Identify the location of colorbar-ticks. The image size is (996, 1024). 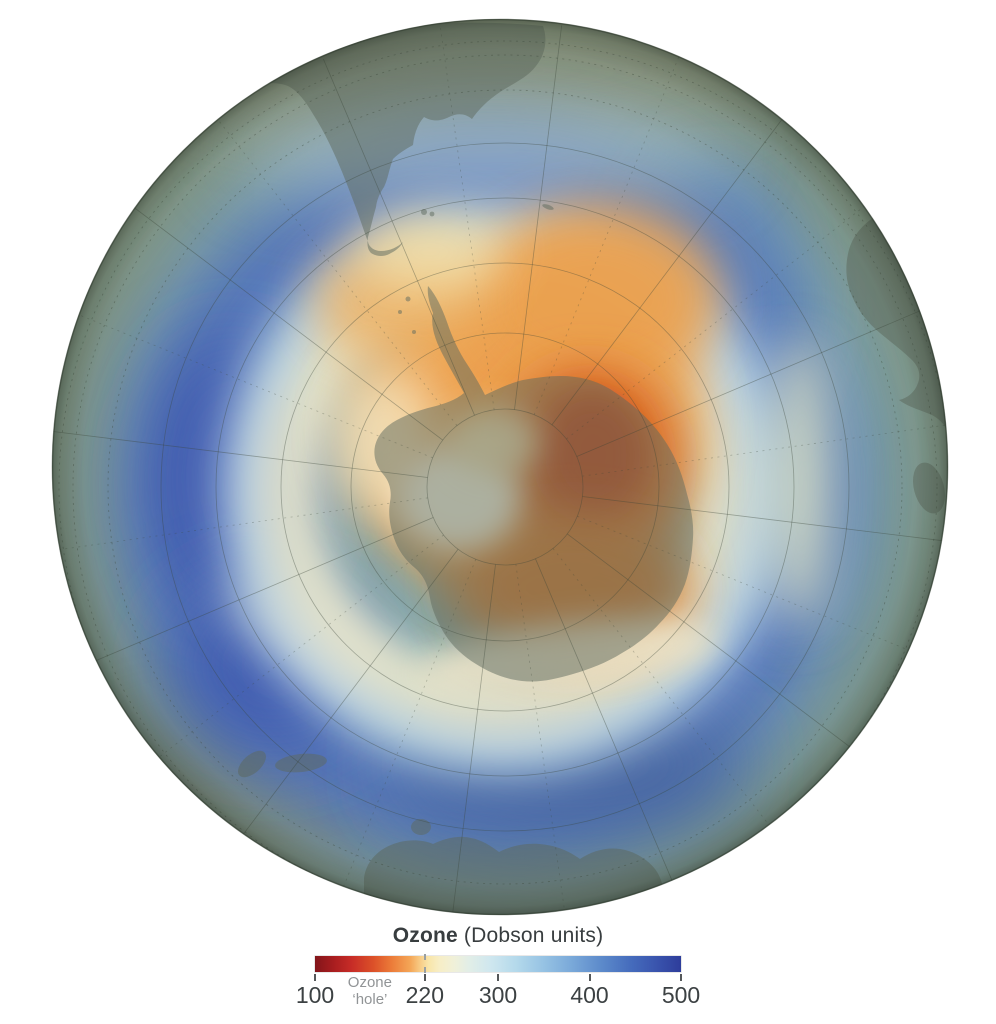
(498, 976).